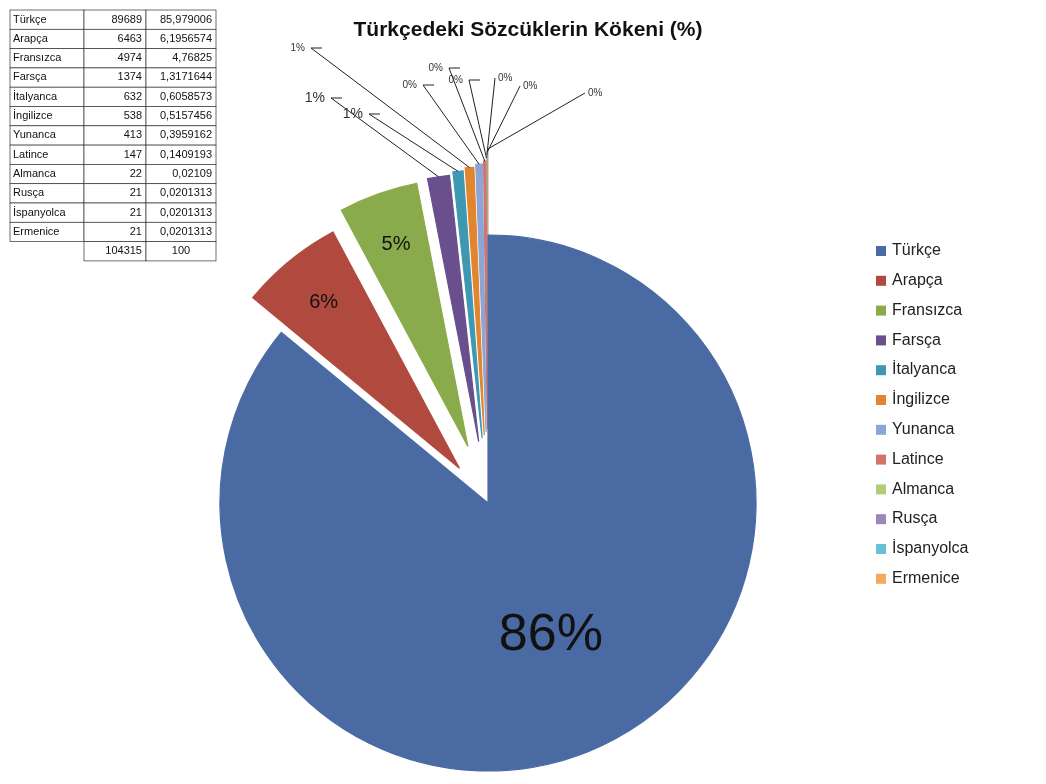 This screenshot has height=784, width=1046. Describe the element at coordinates (186, 37) in the screenshot. I see `text: 6,1956574` at that location.